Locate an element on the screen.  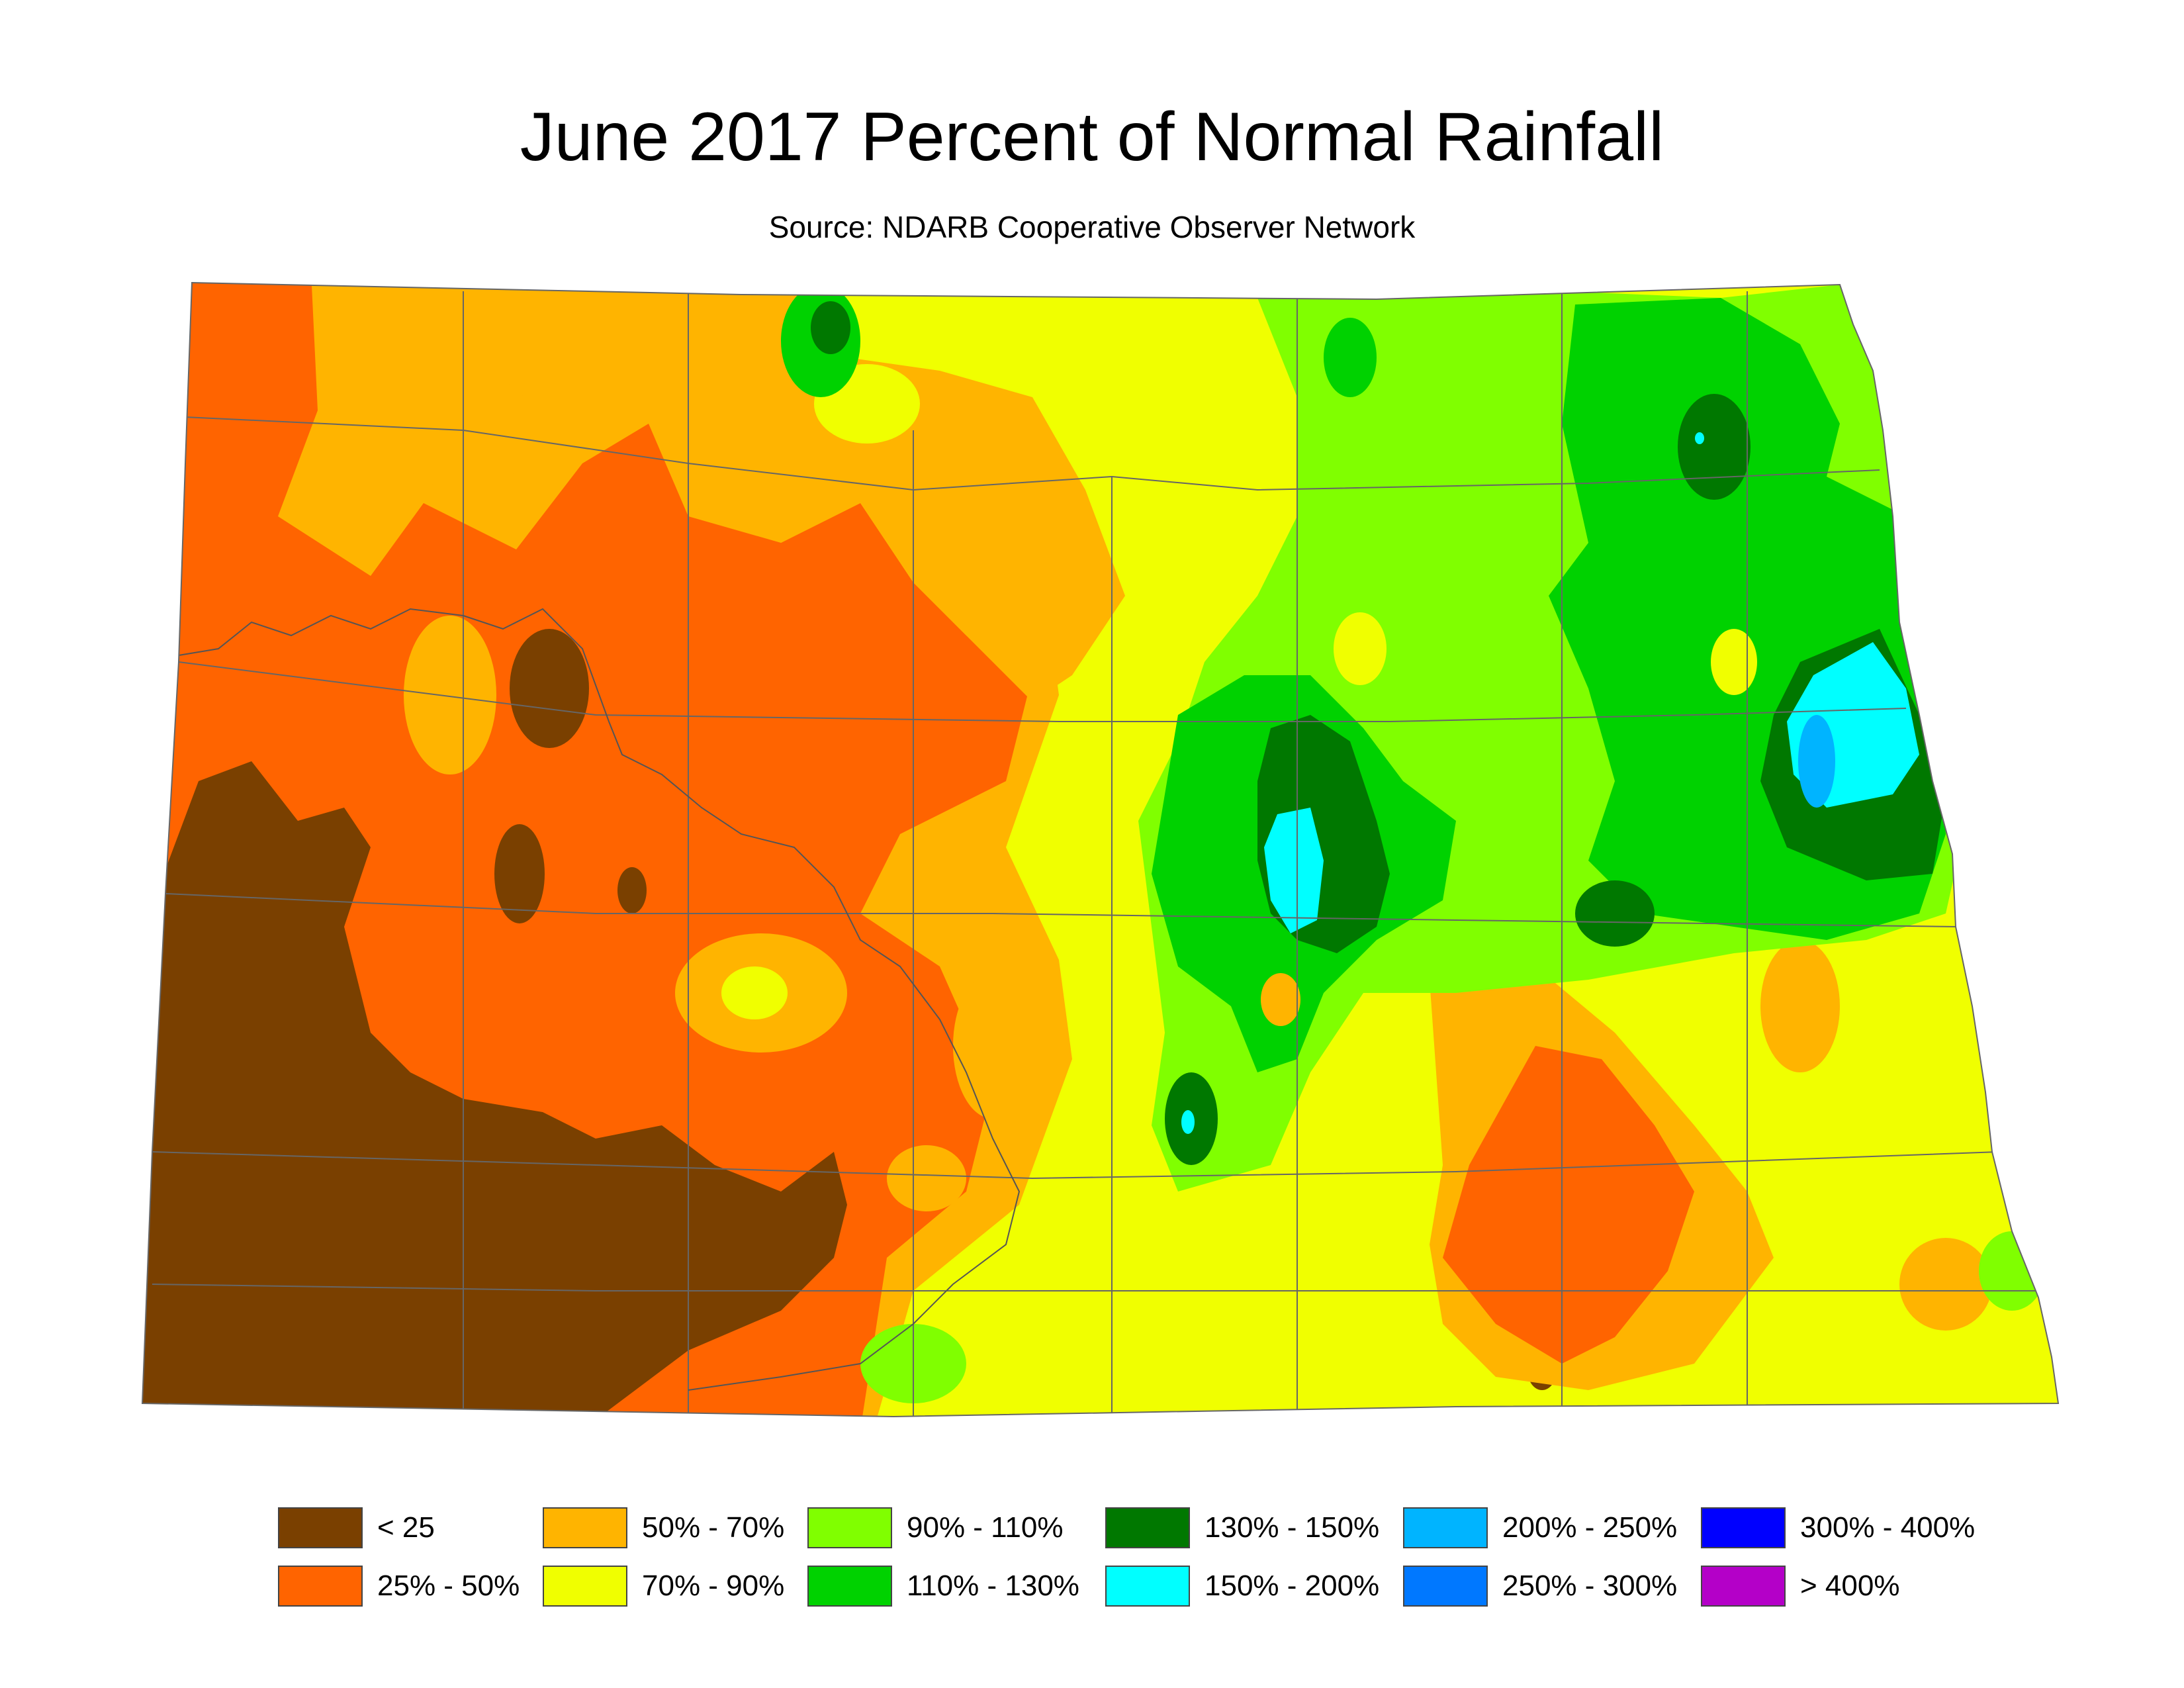
legend-item: 250% - 300% is located at coordinates (1540, 1586).